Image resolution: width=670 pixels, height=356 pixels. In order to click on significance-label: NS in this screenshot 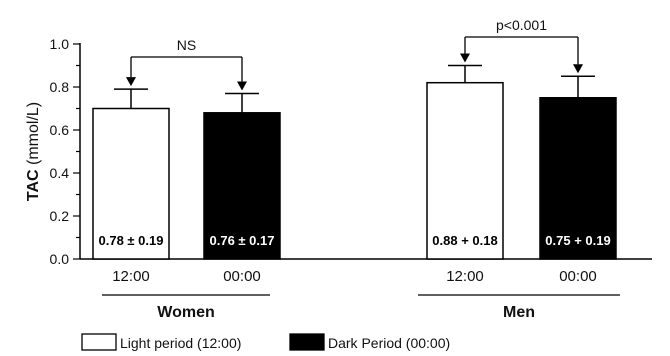, I will do `click(186, 45)`.